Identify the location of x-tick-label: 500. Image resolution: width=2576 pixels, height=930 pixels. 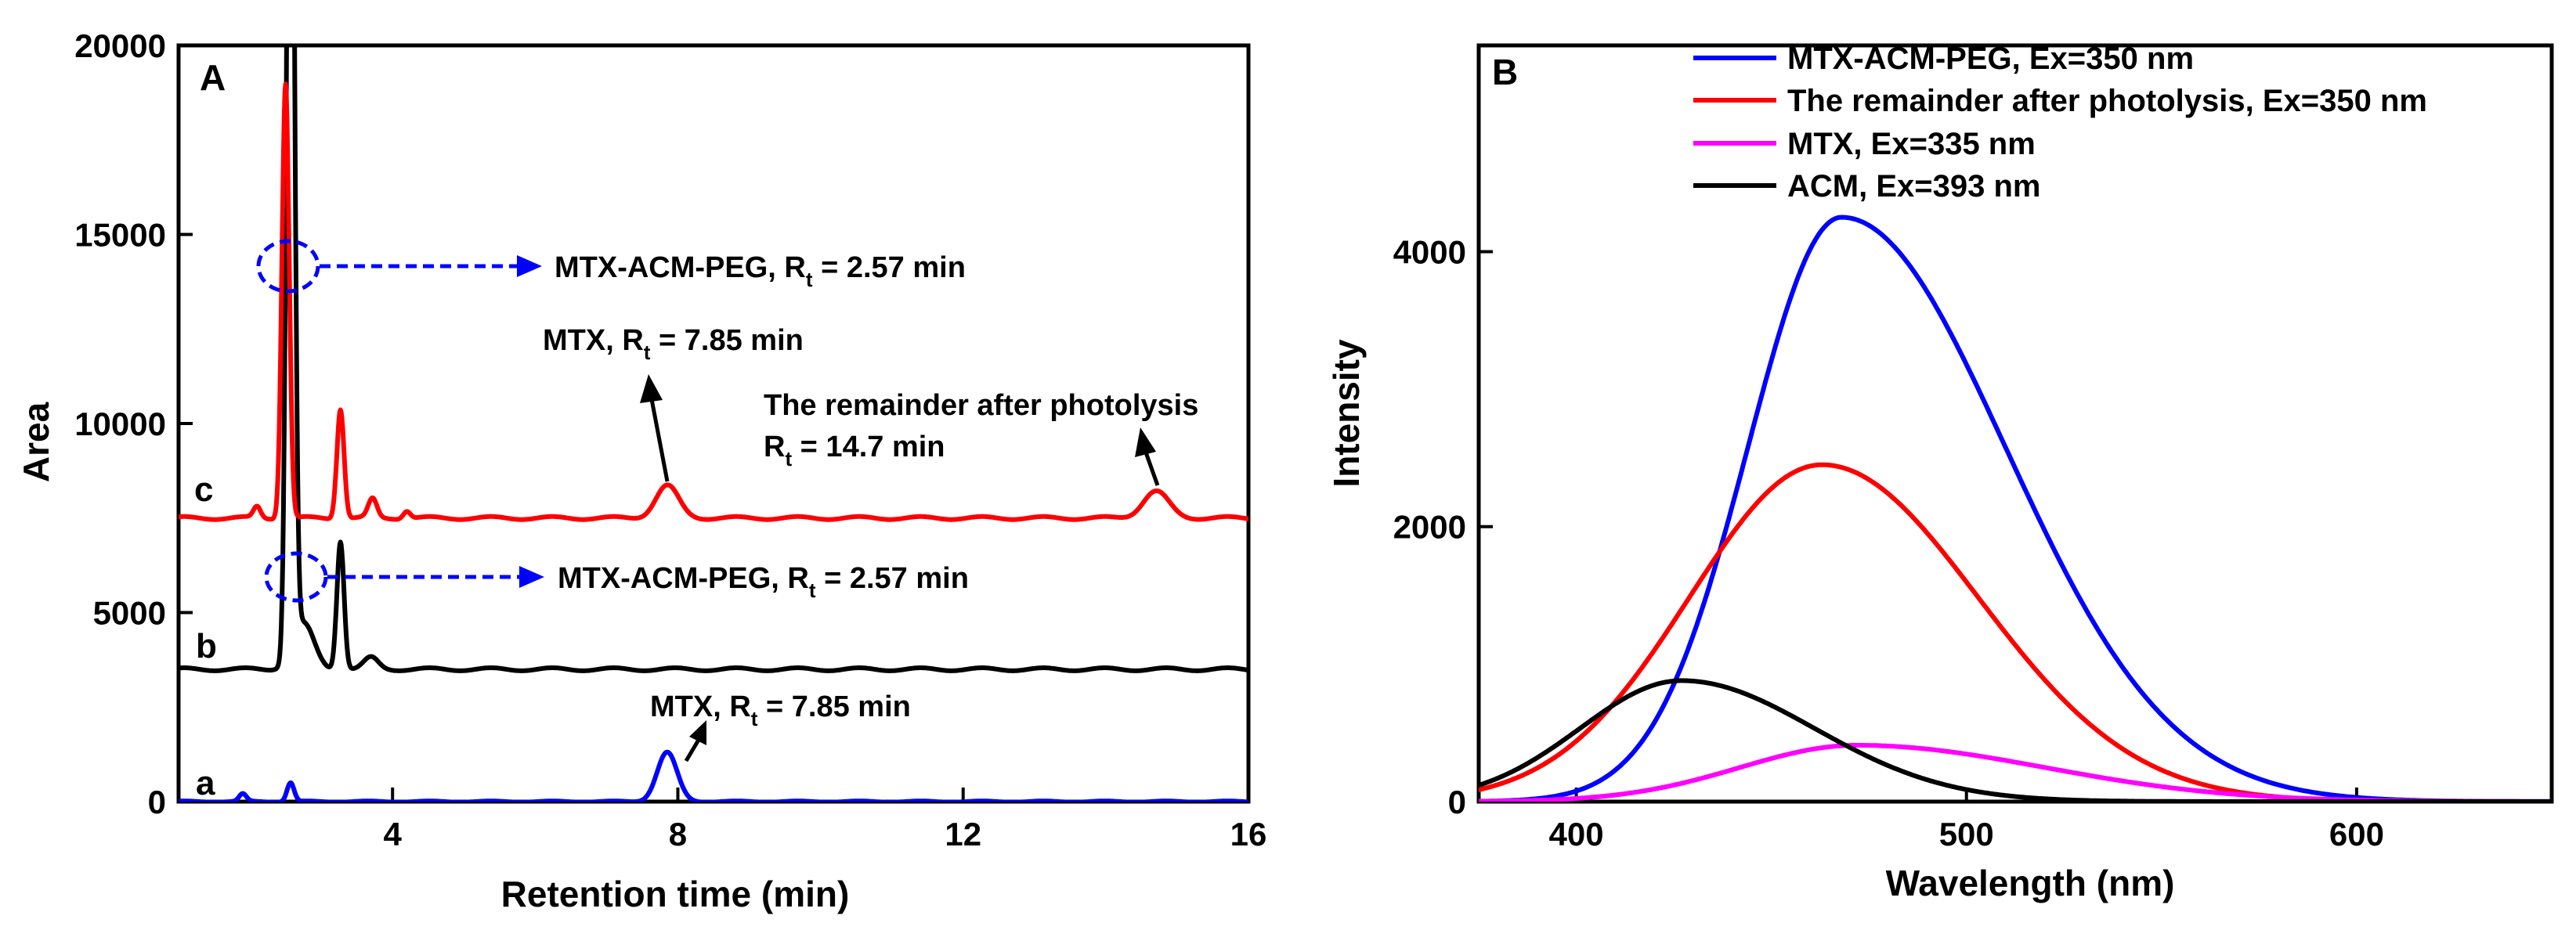
(1966, 834).